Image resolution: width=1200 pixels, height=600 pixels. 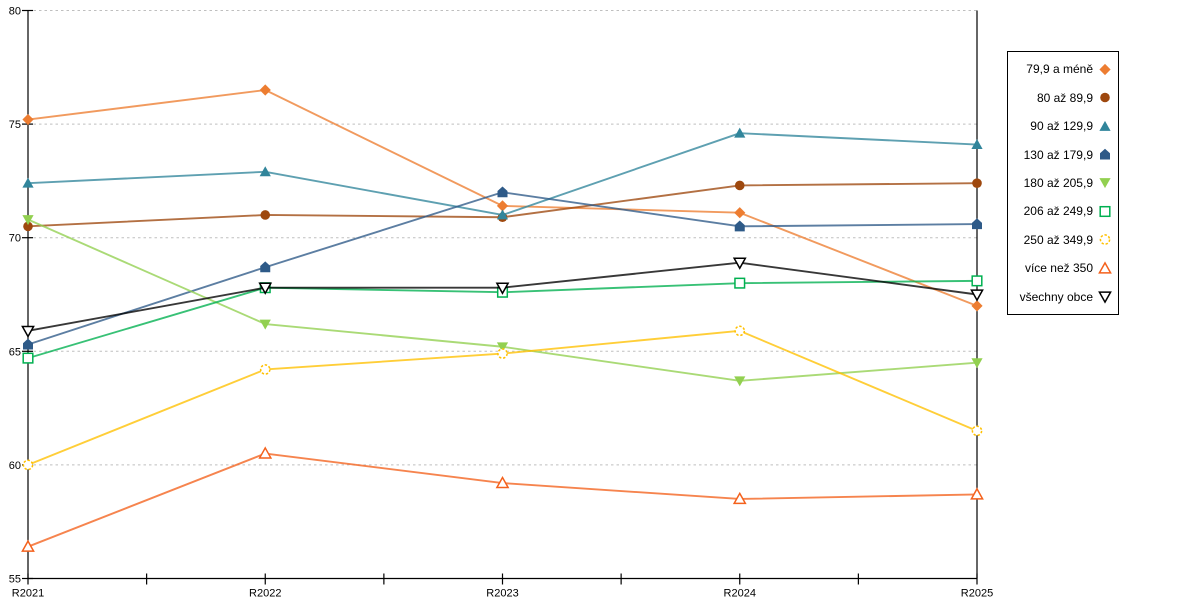 I want to click on pentagon-filled-legend-icon, so click(x=1105, y=154).